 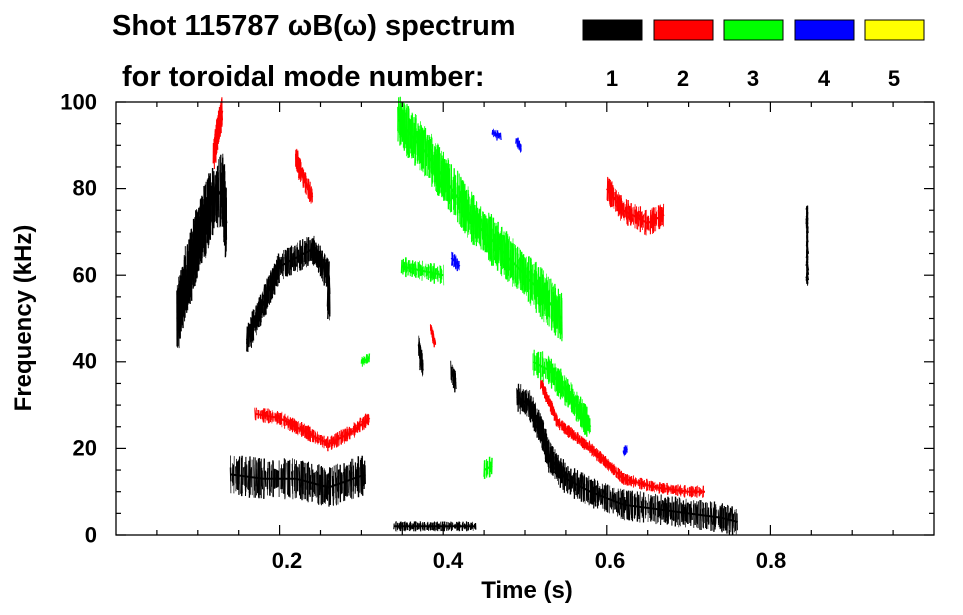 I want to click on x-tick-label-0.6: 0.6, so click(x=610, y=560).